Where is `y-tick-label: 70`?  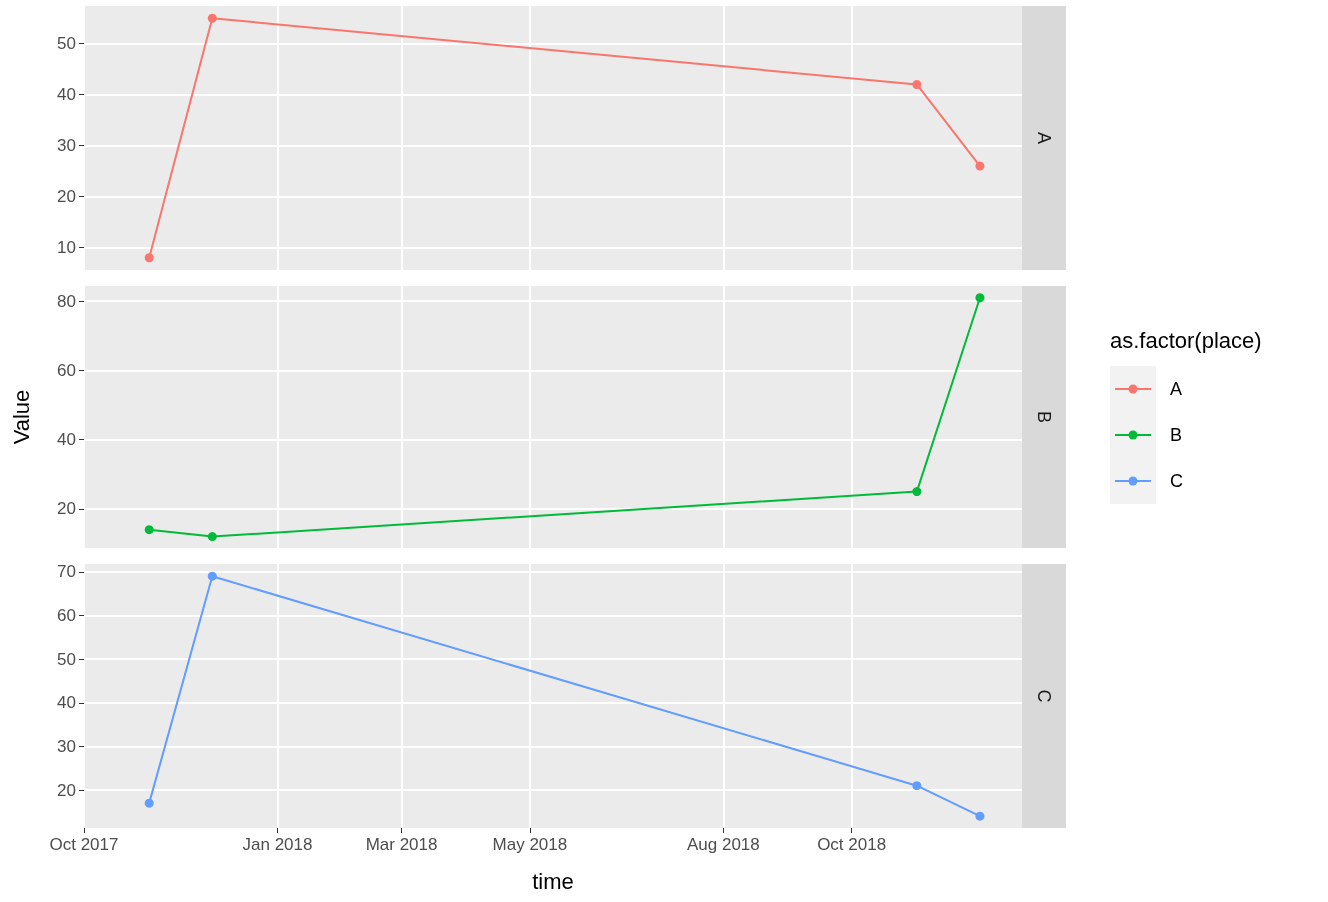
y-tick-label: 70 is located at coordinates (66, 572).